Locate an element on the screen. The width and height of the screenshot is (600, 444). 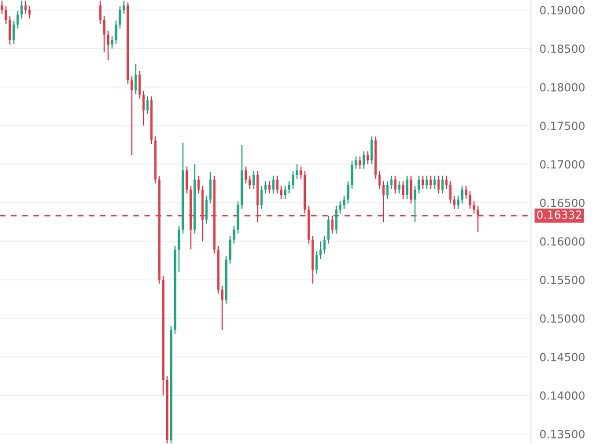
y-tick-label: 0.14000 is located at coordinates (562, 395).